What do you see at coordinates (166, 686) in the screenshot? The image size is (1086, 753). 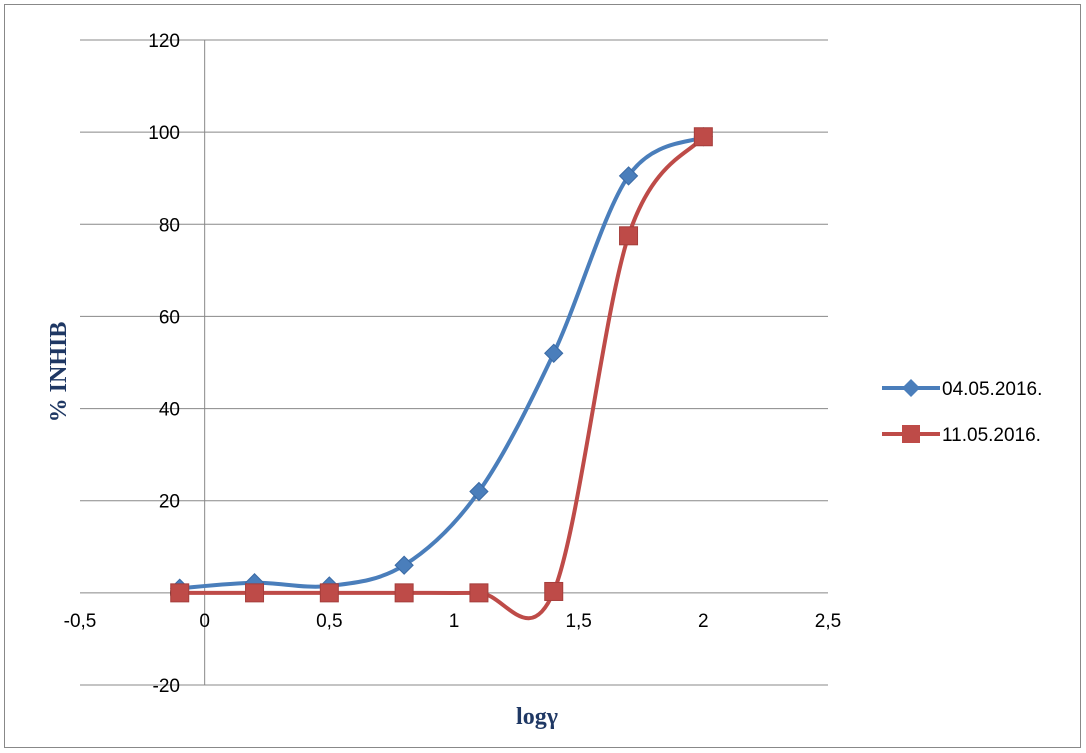 I see `y-tick-label: -20` at bounding box center [166, 686].